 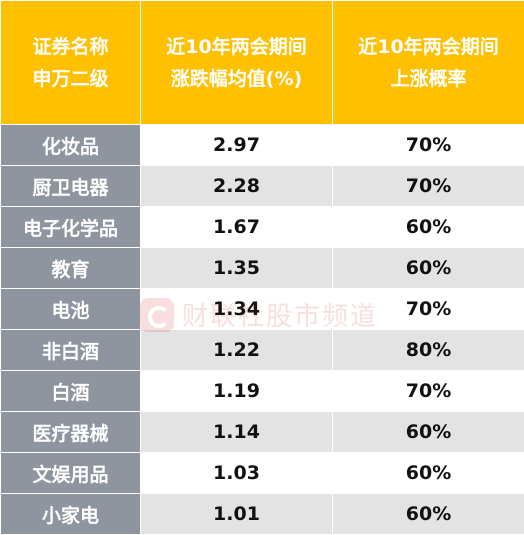 I want to click on header-line: 涨跌幅均值(%), so click(x=236, y=79).